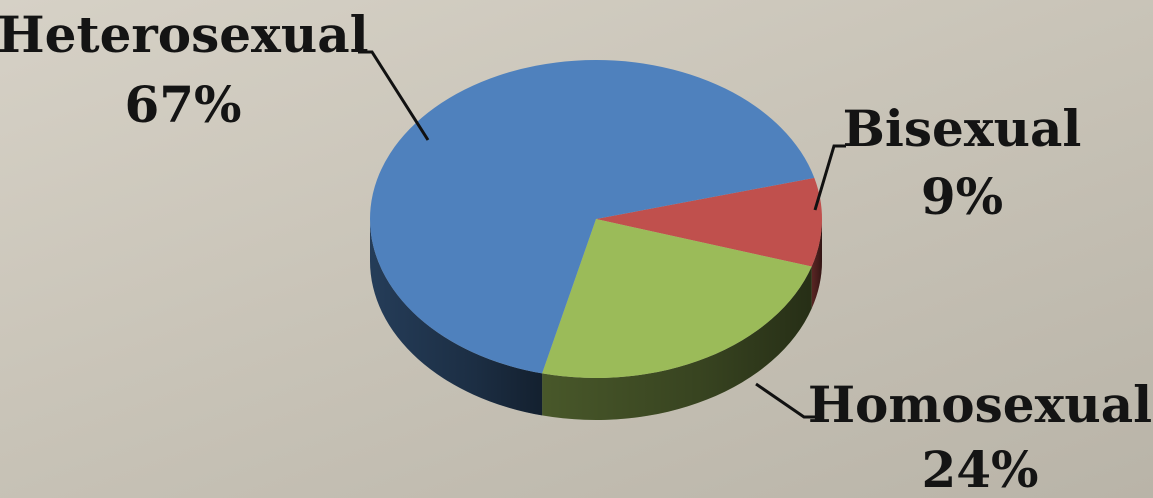  Describe the element at coordinates (829, 177) in the screenshot. I see `leader-line-bisexual` at that location.